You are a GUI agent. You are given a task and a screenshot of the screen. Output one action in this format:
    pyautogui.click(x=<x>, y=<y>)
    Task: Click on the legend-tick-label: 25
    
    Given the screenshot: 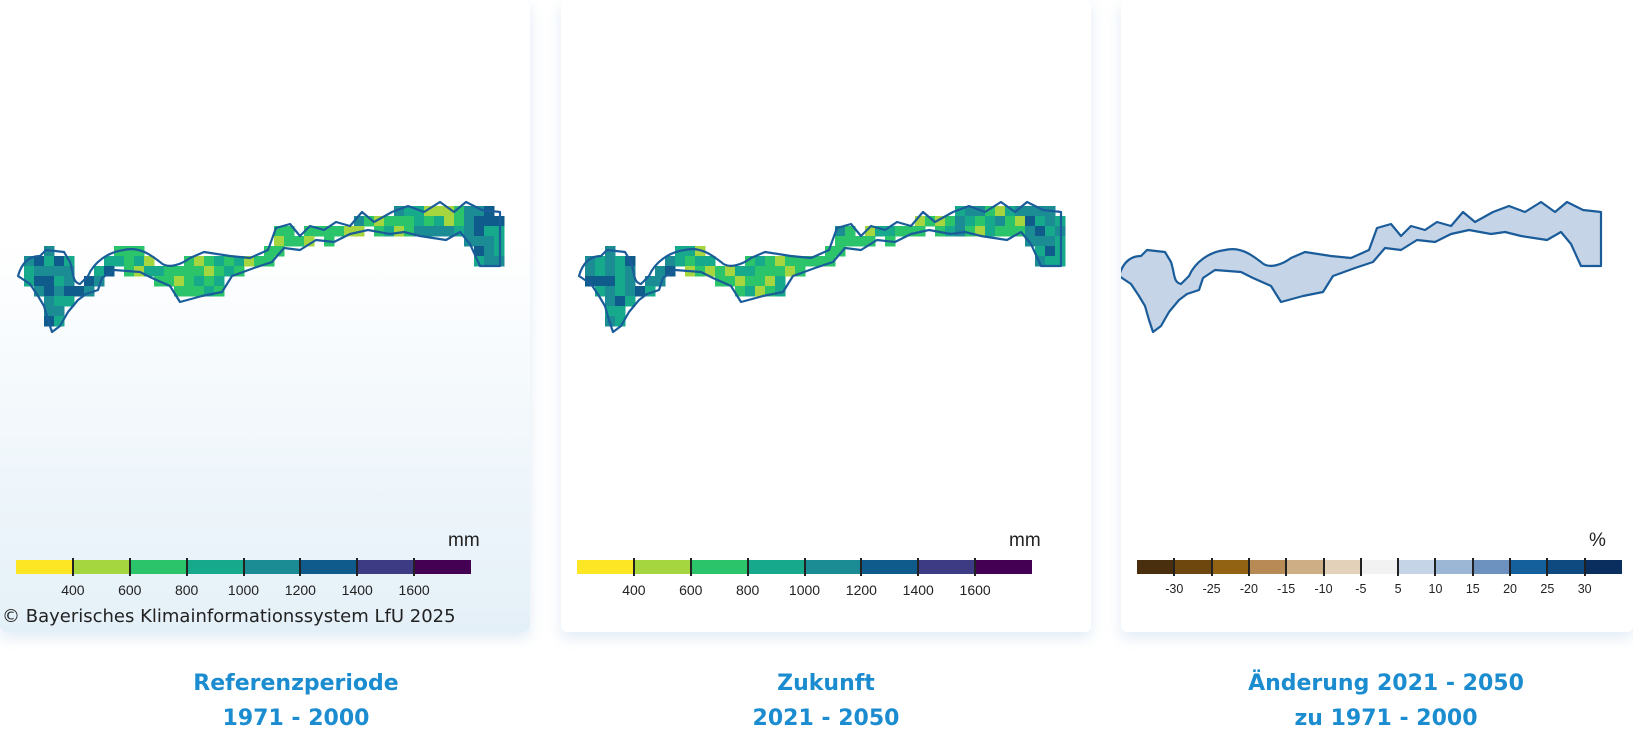 What is the action you would take?
    pyautogui.click(x=1547, y=589)
    